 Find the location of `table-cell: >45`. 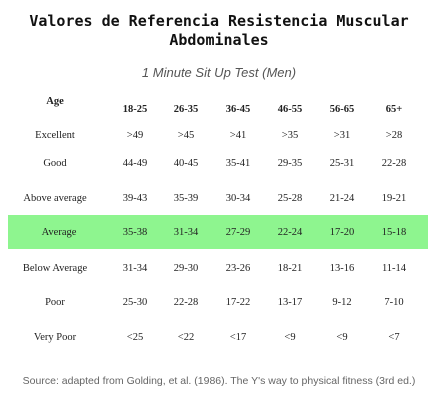

table-cell: >45 is located at coordinates (186, 135).